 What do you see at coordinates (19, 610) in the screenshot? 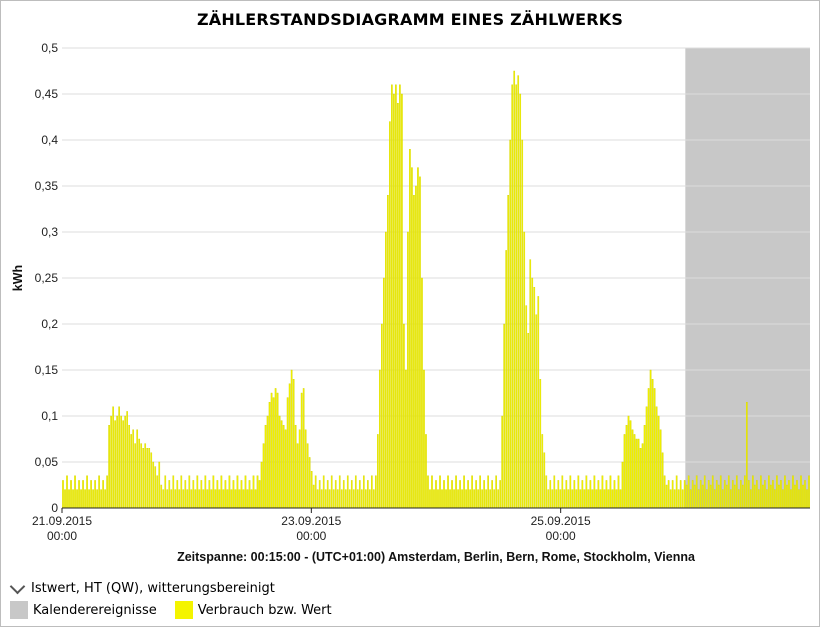
I see `legend-swatch-calendar` at bounding box center [19, 610].